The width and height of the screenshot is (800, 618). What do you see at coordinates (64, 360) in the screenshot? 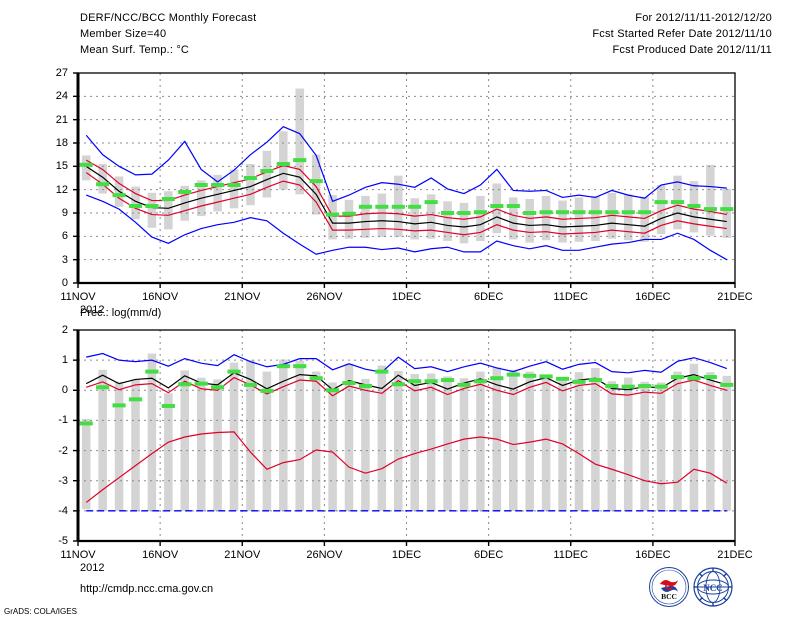
I see `y-axis-tick-label: 1` at bounding box center [64, 360].